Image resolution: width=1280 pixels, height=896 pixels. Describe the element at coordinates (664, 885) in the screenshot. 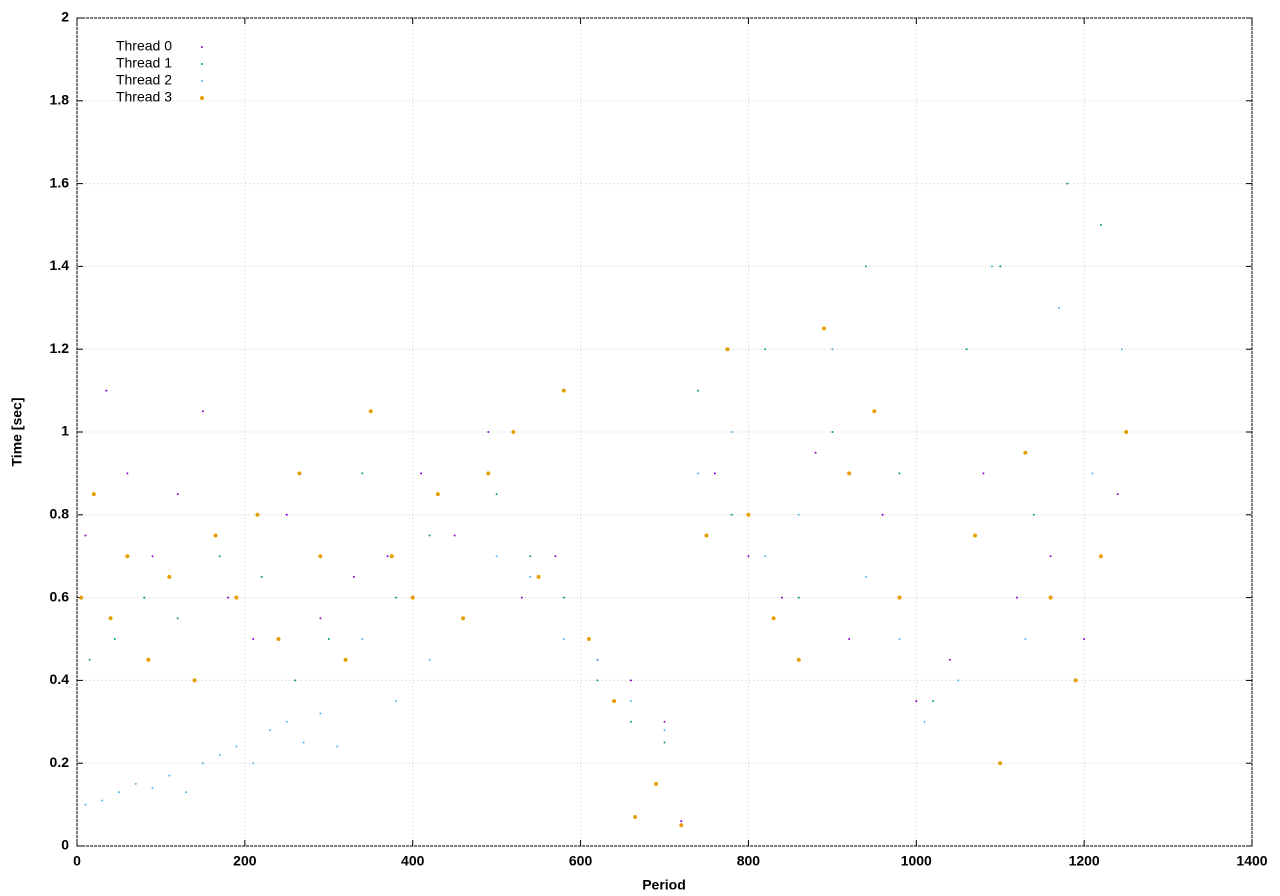

I see `x-axis-label: Period` at that location.